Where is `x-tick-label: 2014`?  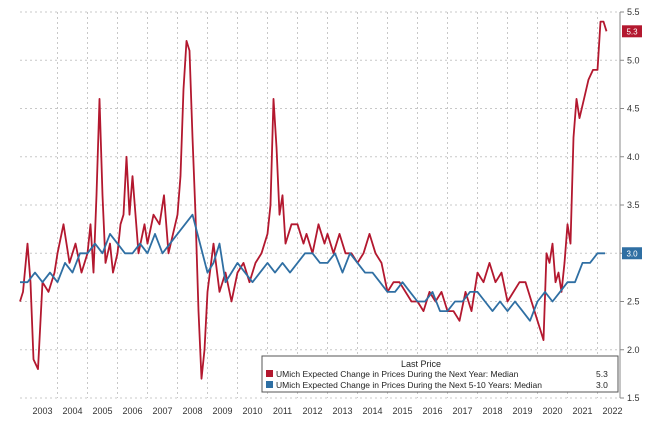
x-tick-label: 2014 is located at coordinates (372, 411).